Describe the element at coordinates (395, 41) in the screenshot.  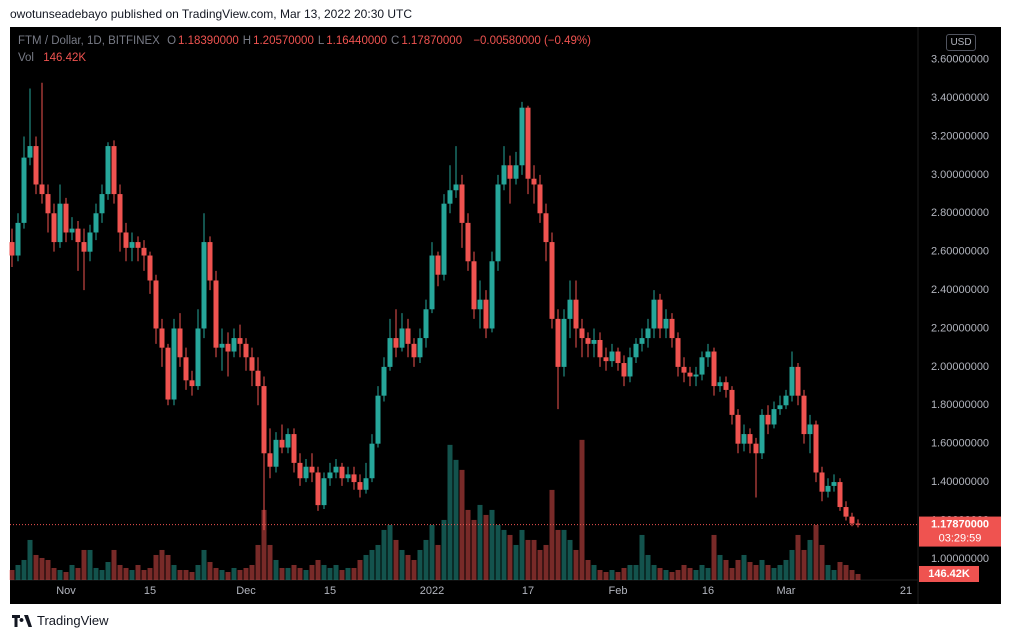
I see `ohlc-key: C` at that location.